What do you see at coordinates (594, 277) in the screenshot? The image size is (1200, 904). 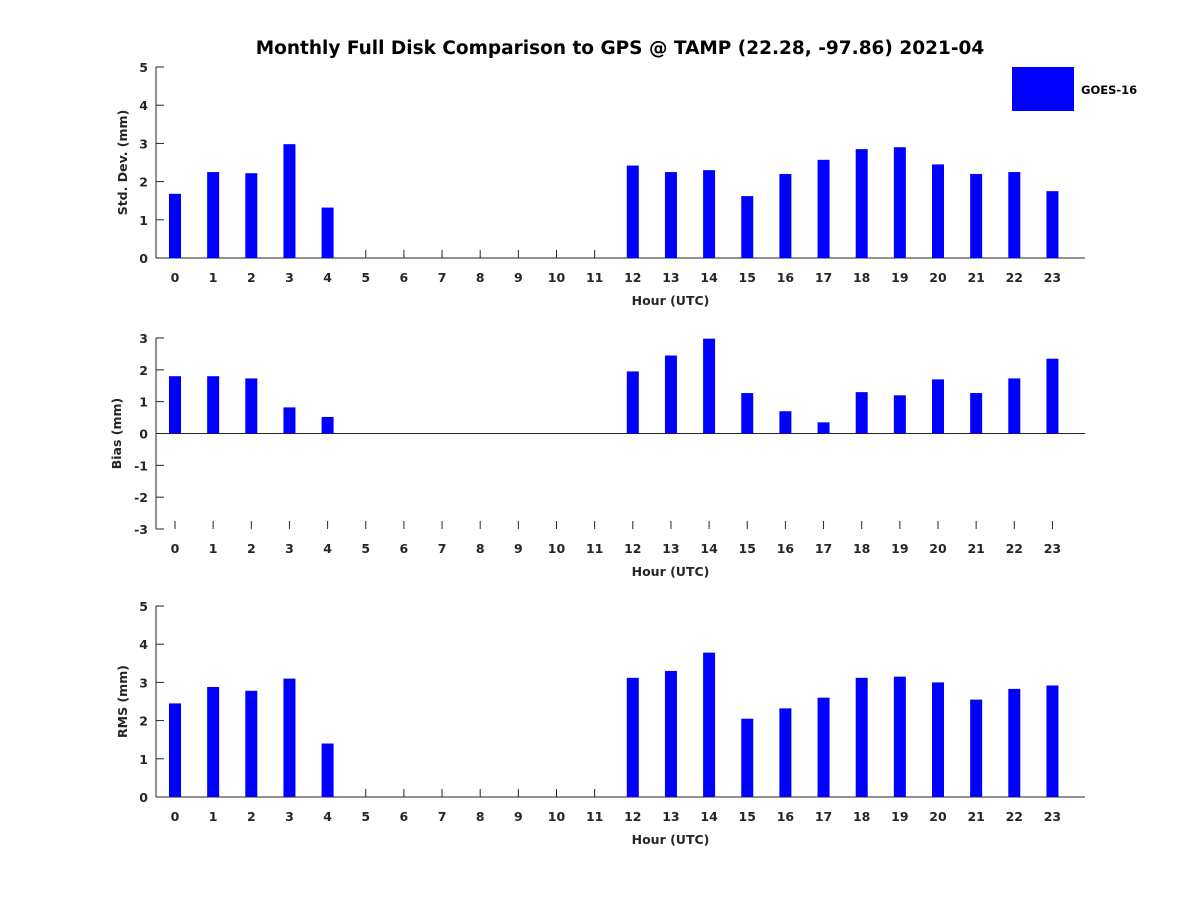 I see `std-x-tick-label: 11` at bounding box center [594, 277].